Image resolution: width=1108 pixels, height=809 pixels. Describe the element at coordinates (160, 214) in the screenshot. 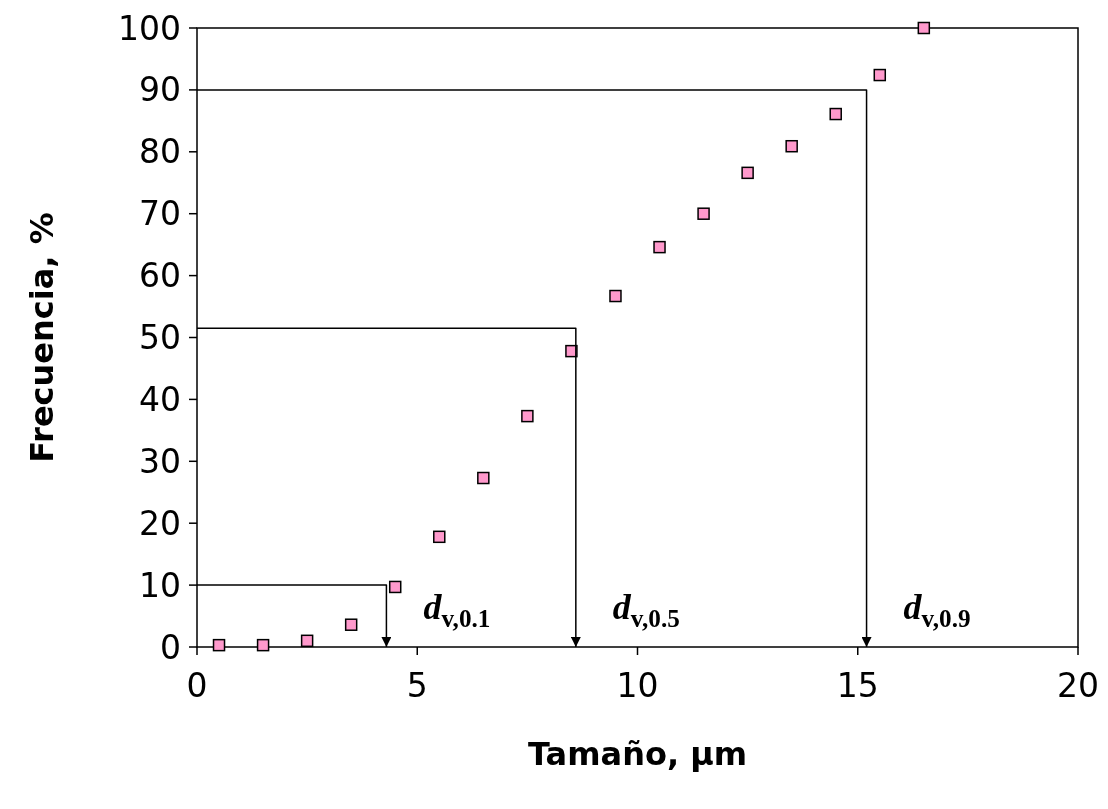

I see `y-tick-label: 70` at that location.